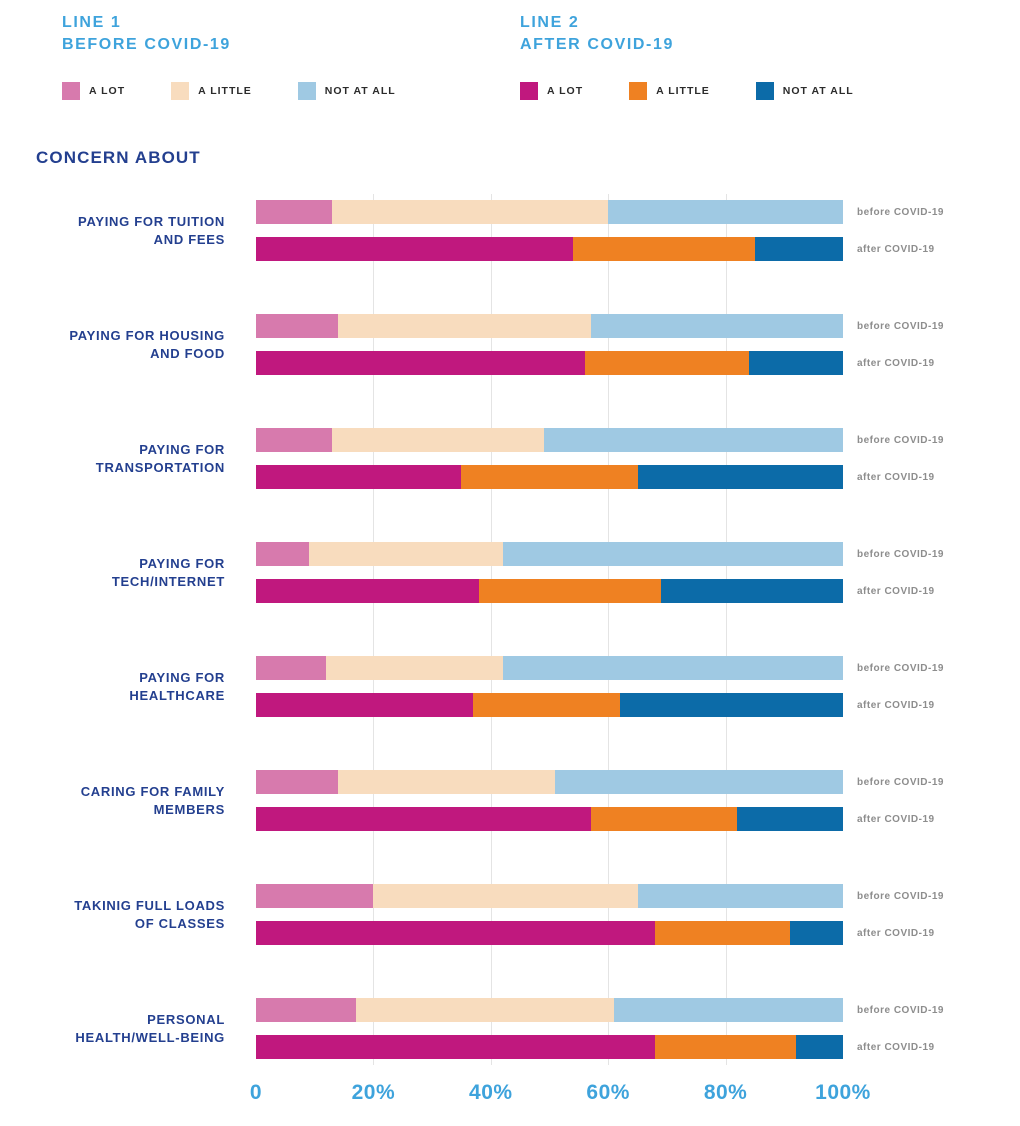 Image resolution: width=1020 pixels, height=1126 pixels. I want to click on legend-item-before-a-lot: A LOT, so click(93, 91).